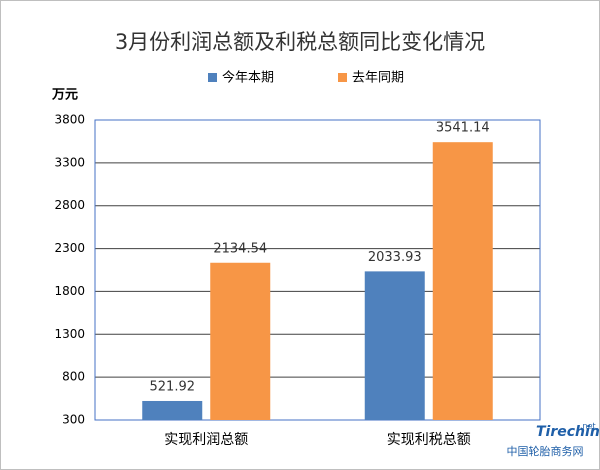  Describe the element at coordinates (300, 42) in the screenshot. I see `chart-title: 3月份利润总额及利税总额同比变化情况` at that location.